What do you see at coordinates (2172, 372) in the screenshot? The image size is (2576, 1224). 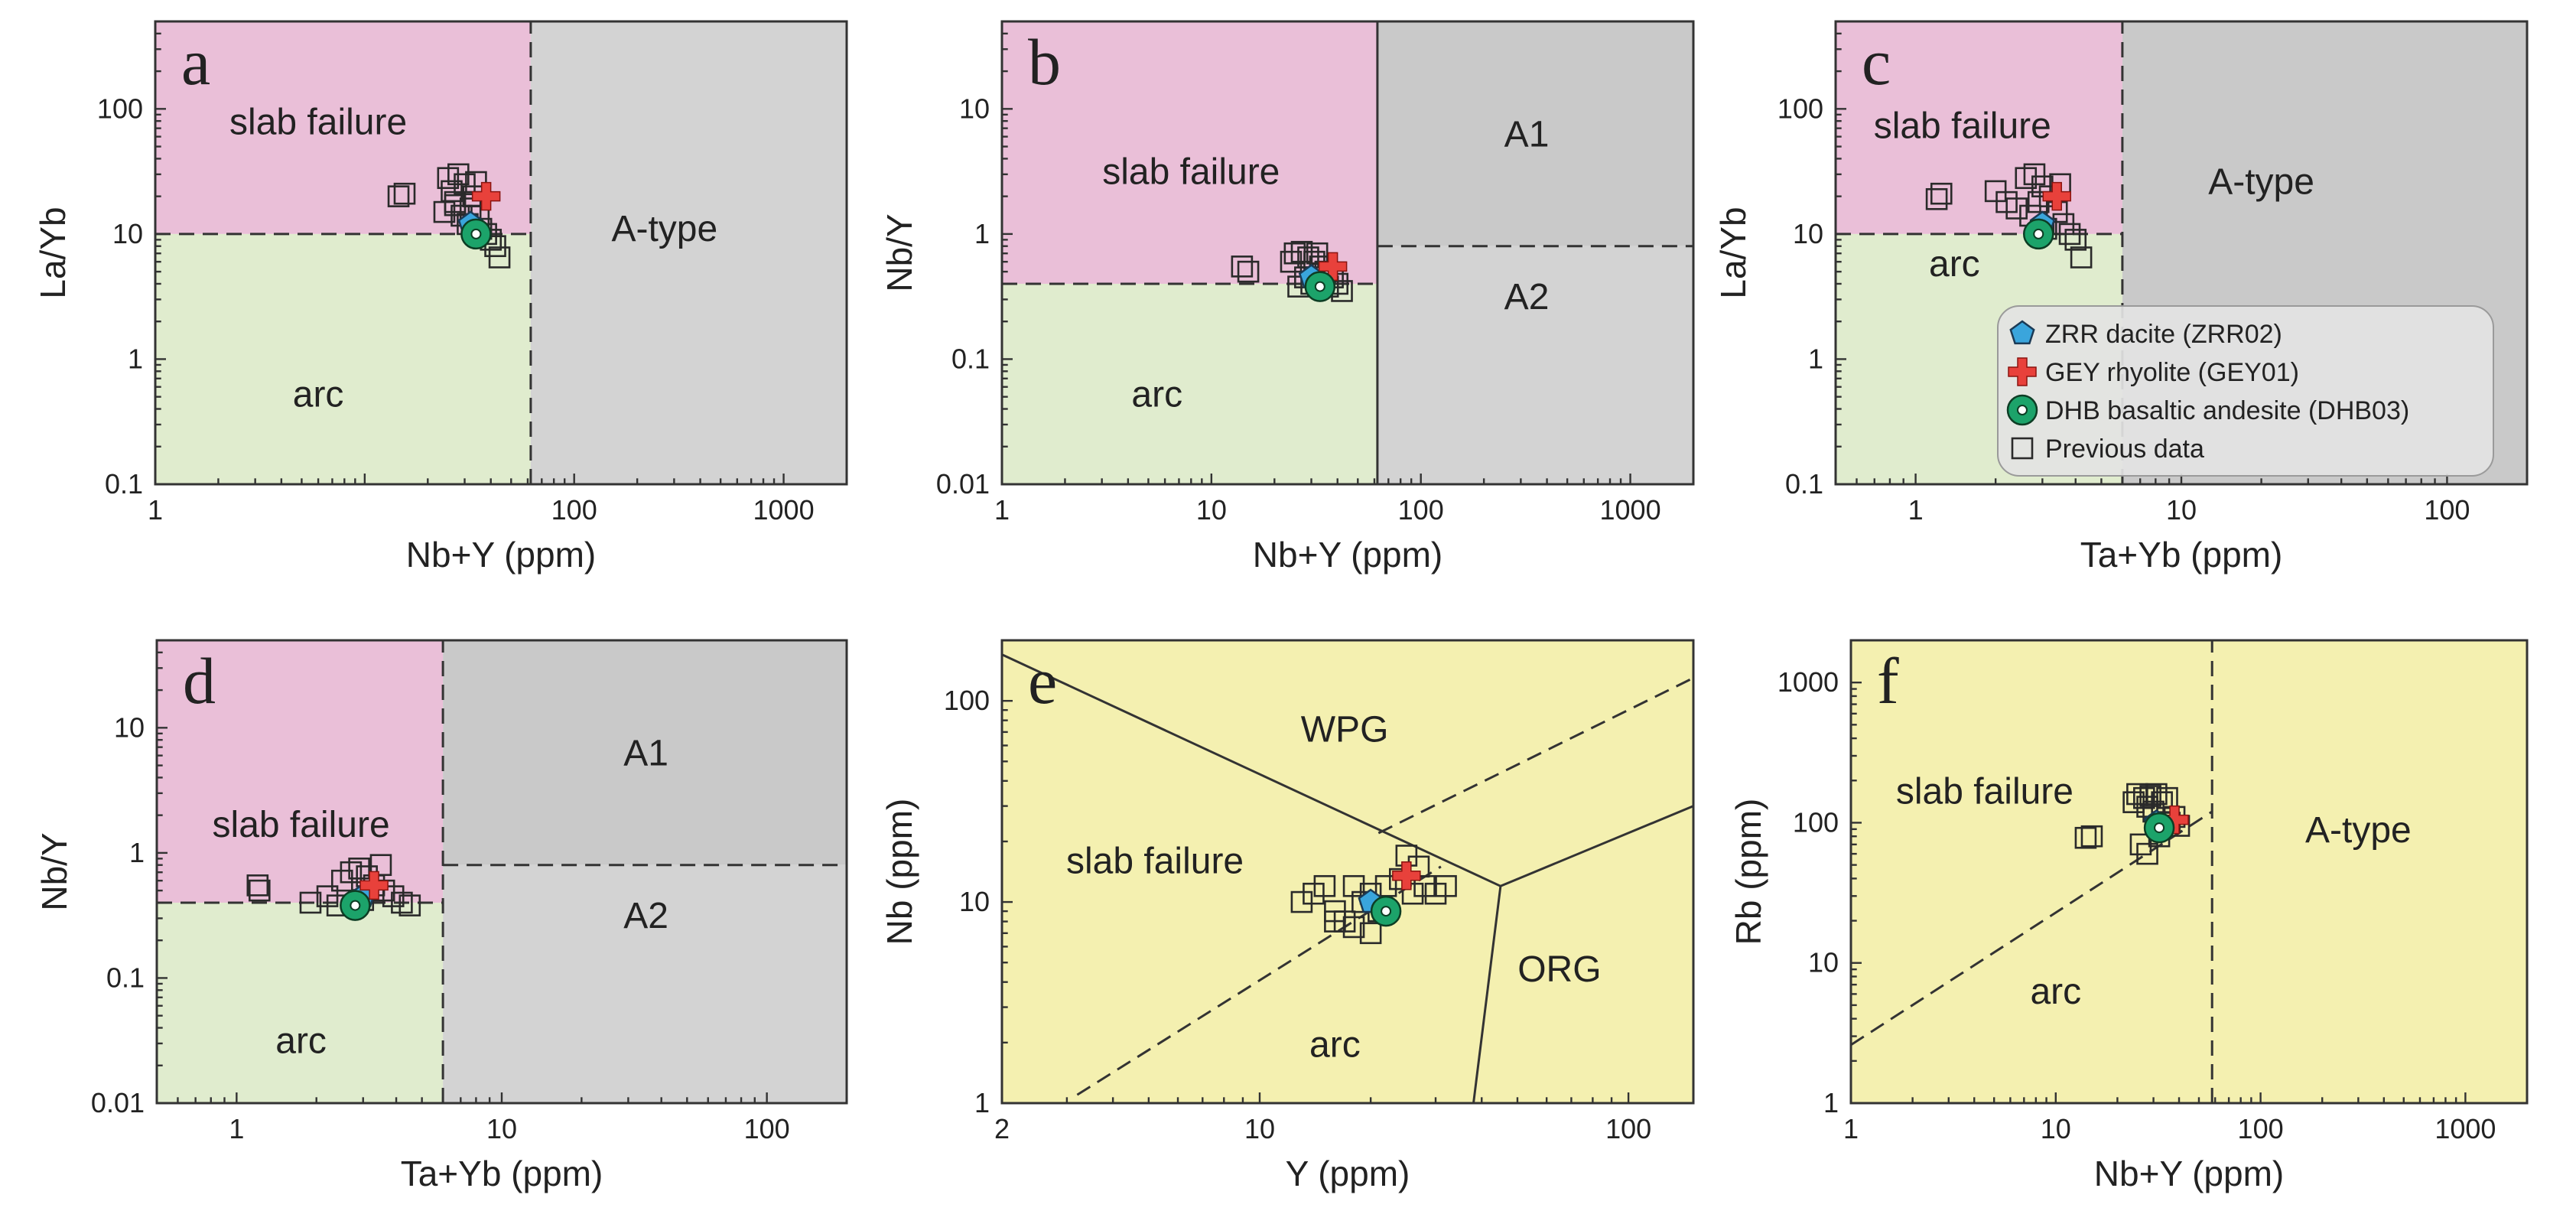 I see `legend-label: GEY rhyolite (GEY01)` at bounding box center [2172, 372].